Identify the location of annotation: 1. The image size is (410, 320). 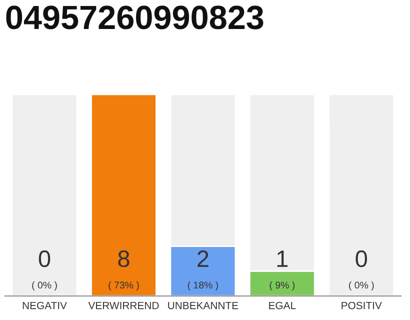
(282, 258).